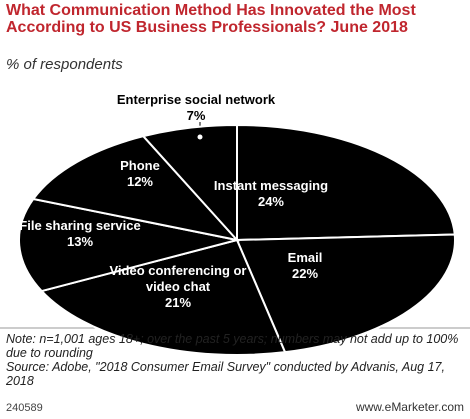 The height and width of the screenshot is (419, 470). What do you see at coordinates (80, 241) in the screenshot?
I see `value-label: 13%` at bounding box center [80, 241].